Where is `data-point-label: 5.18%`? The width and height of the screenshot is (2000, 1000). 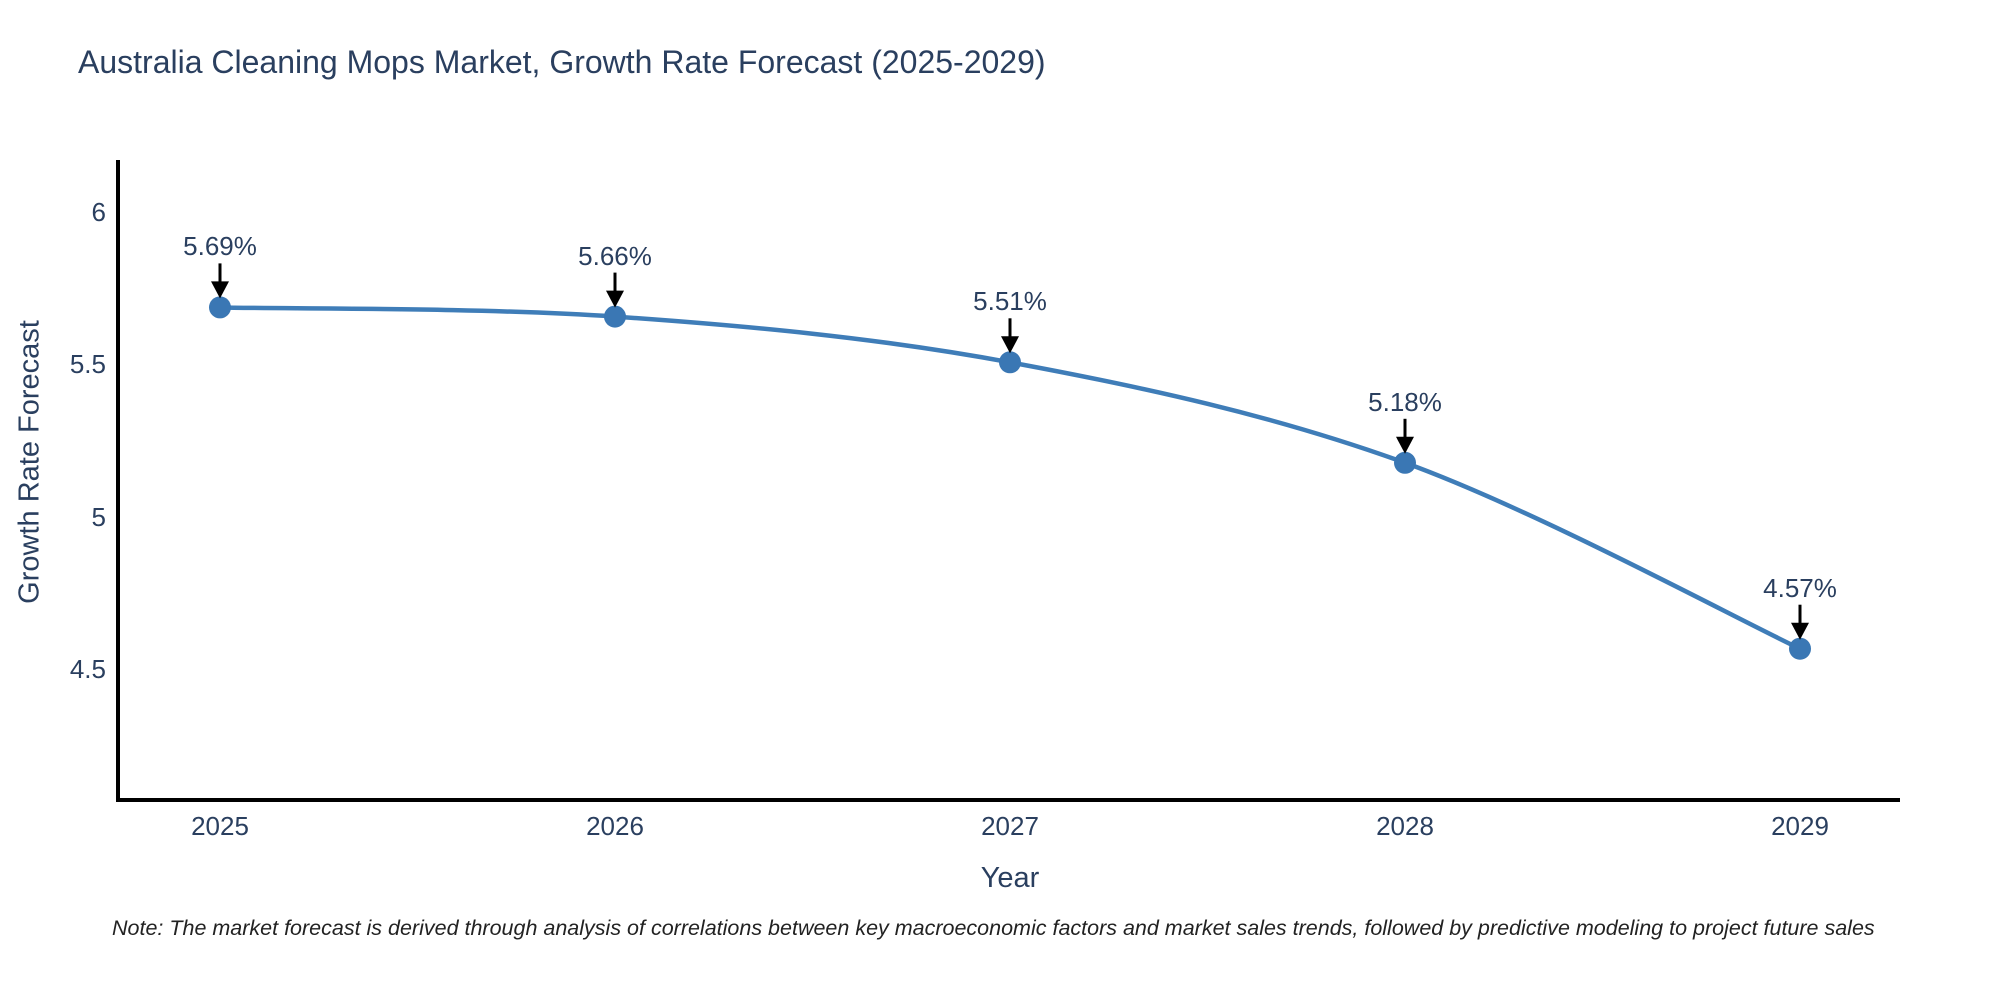
data-point-label: 5.18% is located at coordinates (1405, 401).